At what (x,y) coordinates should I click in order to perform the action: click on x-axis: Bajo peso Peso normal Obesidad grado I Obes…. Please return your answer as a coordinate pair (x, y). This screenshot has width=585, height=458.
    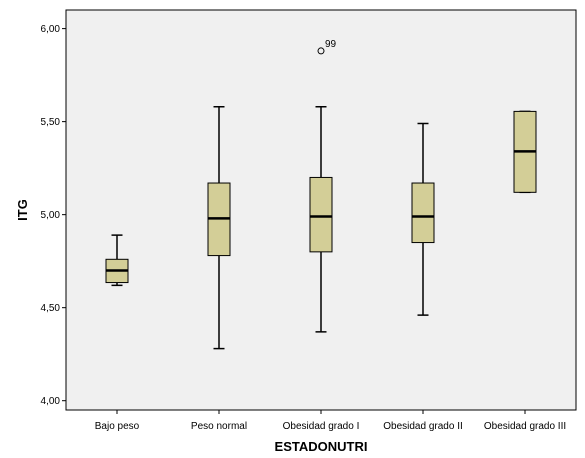
    Looking at the image, I should click on (330, 421).